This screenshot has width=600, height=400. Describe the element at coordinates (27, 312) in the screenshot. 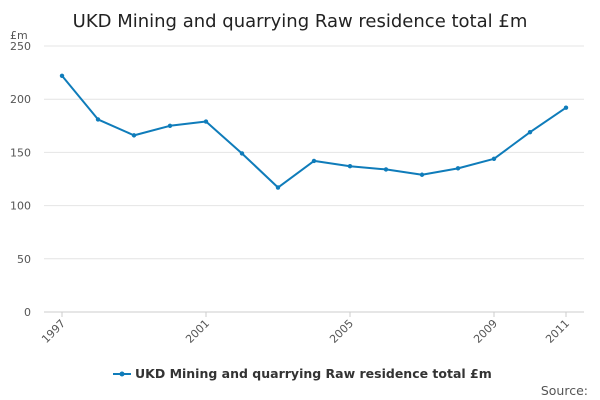

I see `y-tick-label-0: 0` at that location.